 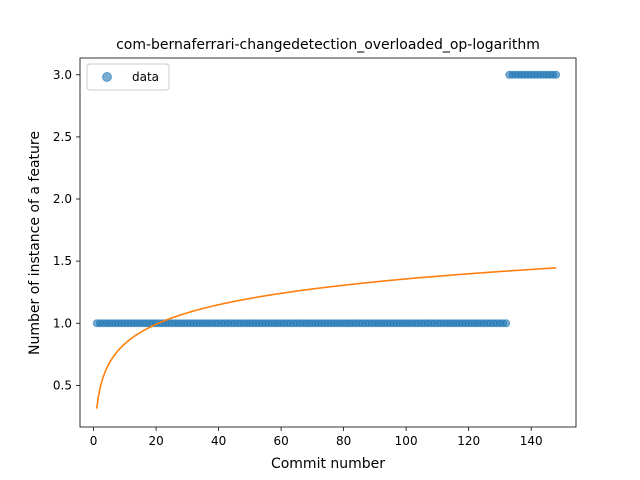 What do you see at coordinates (107, 77) in the screenshot?
I see `legend-marker-data` at bounding box center [107, 77].